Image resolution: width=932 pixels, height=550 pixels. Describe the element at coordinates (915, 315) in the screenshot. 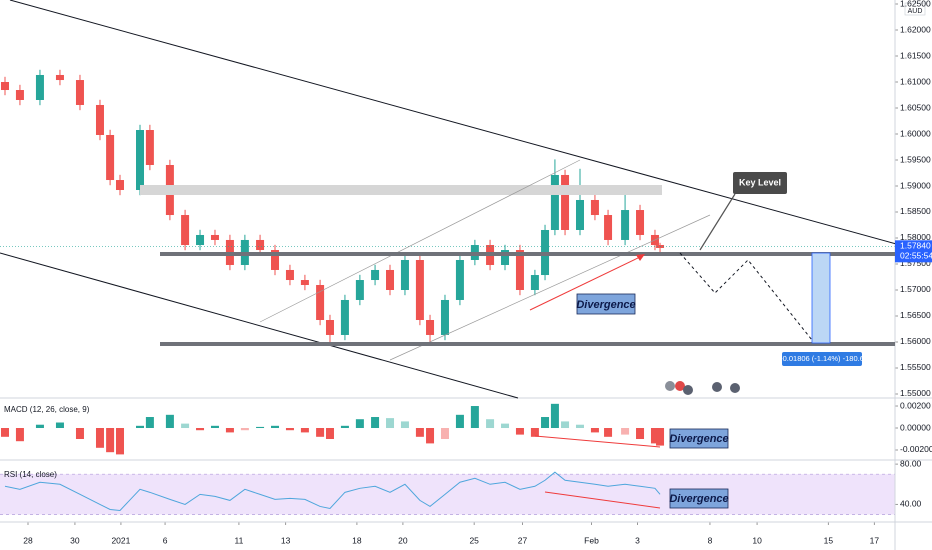

I see `y-tick-label: 1.56500` at that location.